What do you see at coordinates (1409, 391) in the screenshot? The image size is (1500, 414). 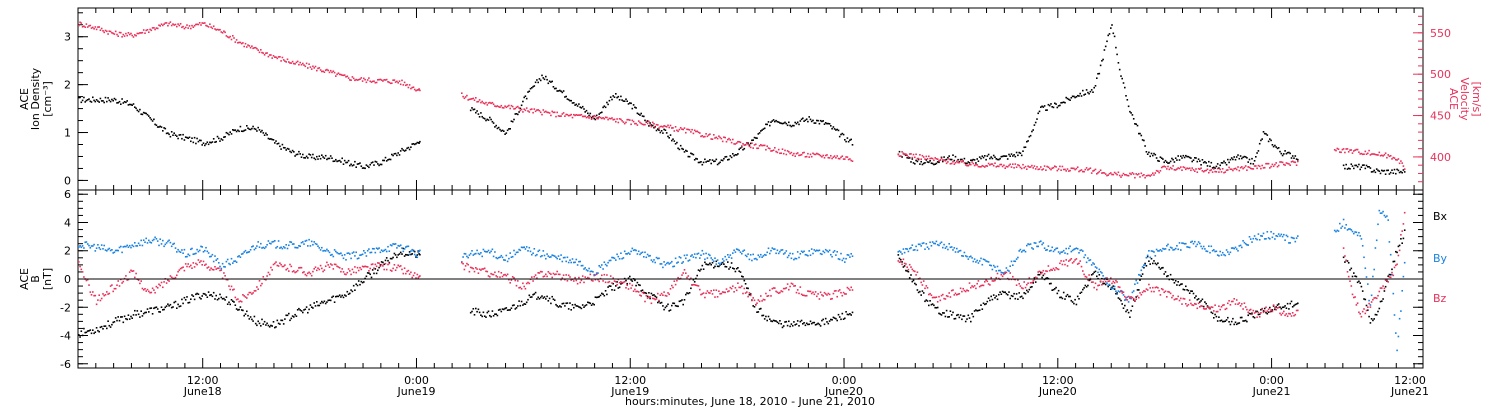 I see `x-tick-sublabel-6: June21` at bounding box center [1409, 391].